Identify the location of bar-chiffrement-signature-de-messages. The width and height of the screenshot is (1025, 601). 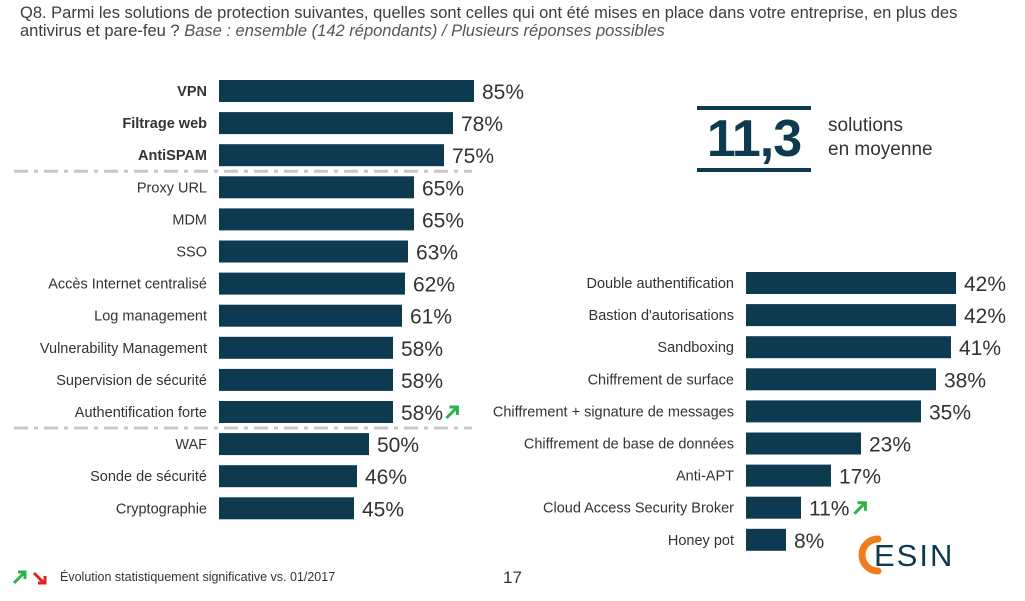
(833, 411).